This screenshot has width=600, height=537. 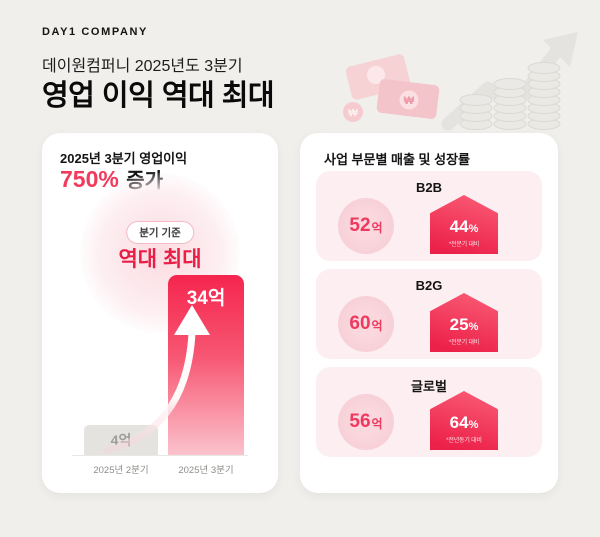 What do you see at coordinates (360, 323) in the screenshot?
I see `revenue-value: 60` at bounding box center [360, 323].